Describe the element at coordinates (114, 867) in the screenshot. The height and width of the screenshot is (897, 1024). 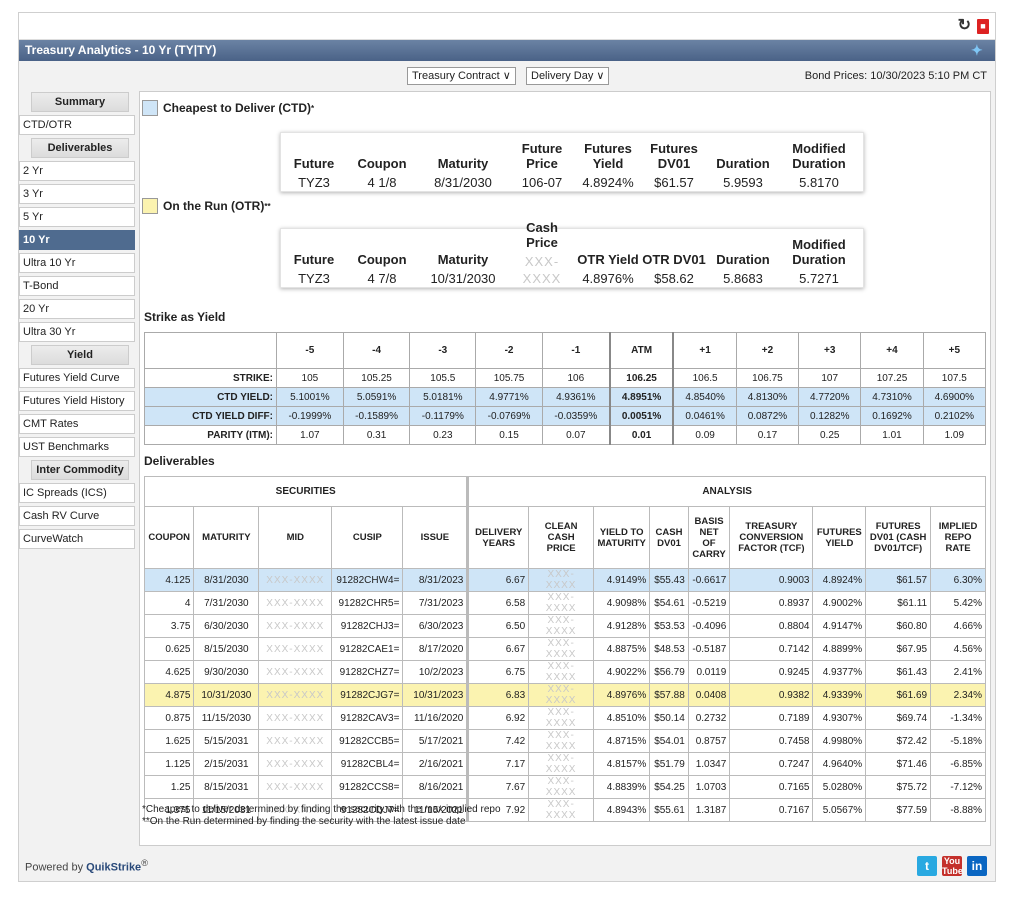
I see `quikstrike-link: QuikStrike` at that location.